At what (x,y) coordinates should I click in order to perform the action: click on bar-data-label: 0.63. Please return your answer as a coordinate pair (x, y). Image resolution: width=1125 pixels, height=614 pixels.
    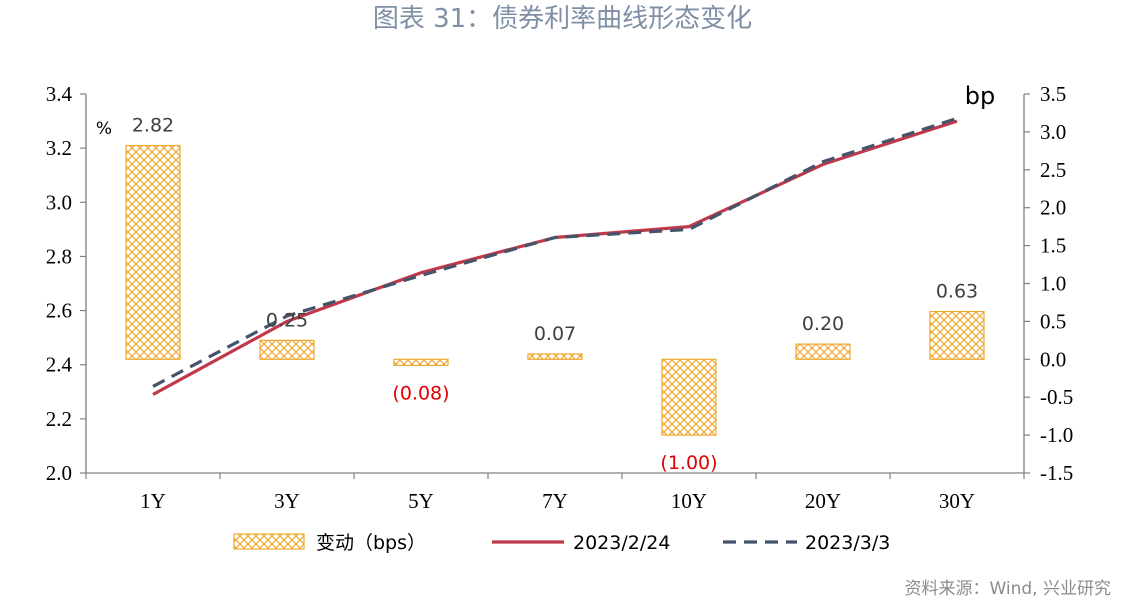
    Looking at the image, I should click on (957, 292).